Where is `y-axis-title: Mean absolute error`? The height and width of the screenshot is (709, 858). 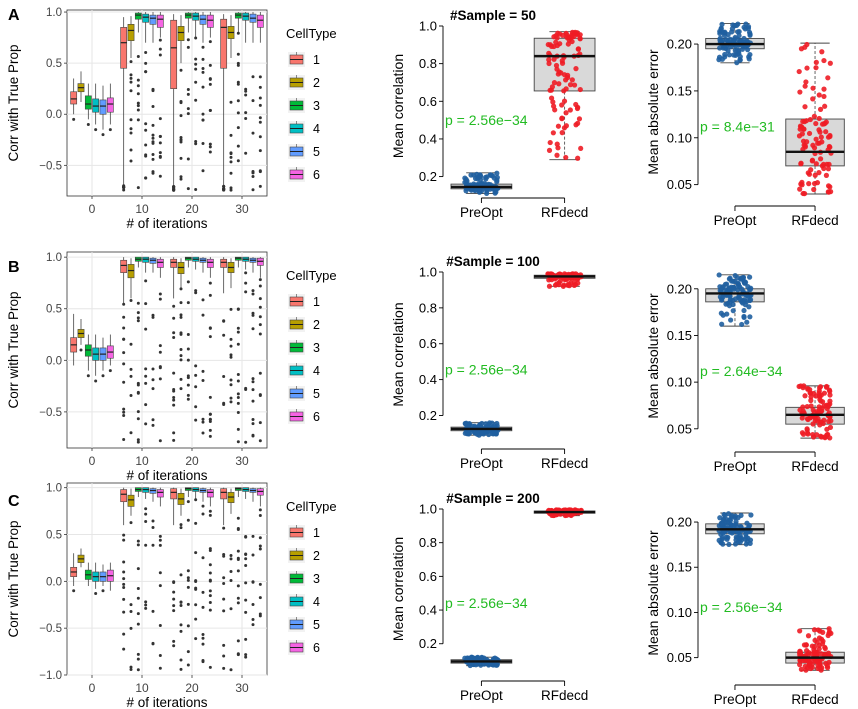
y-axis-title: Mean absolute error is located at coordinates (653, 593).